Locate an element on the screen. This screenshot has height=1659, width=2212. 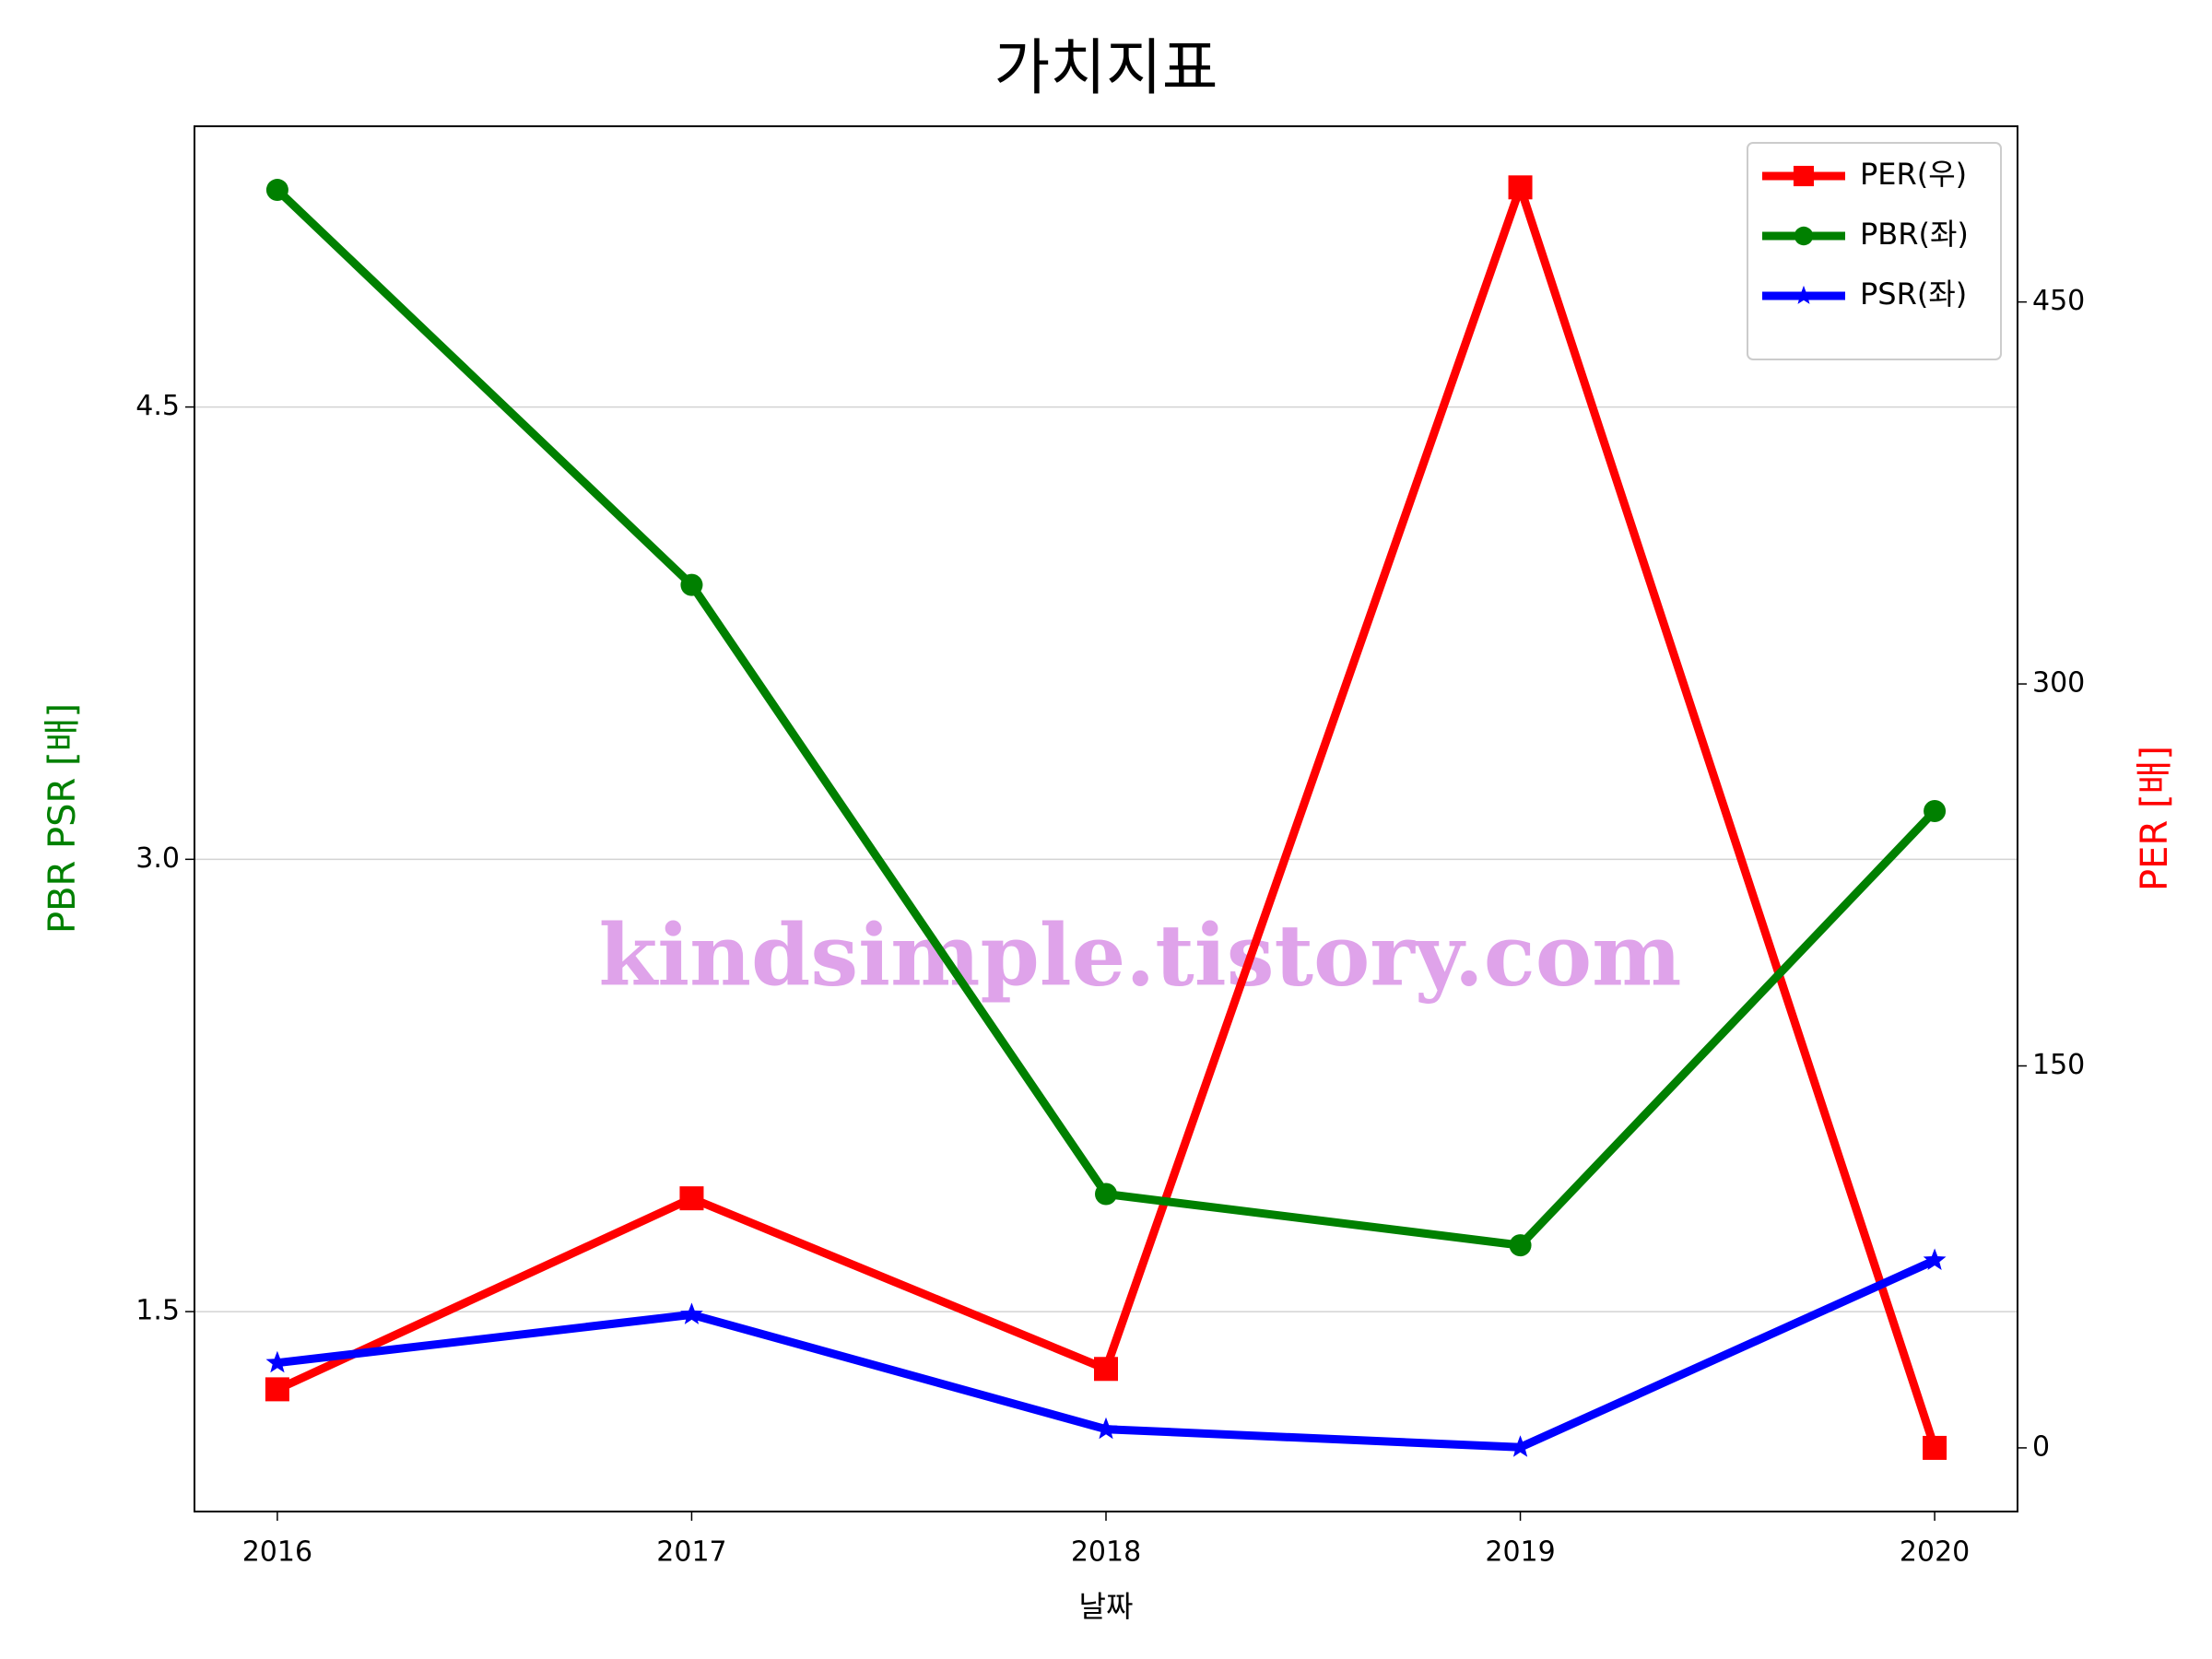
y-axis-label: PBR PSR [배] is located at coordinates (62, 818).